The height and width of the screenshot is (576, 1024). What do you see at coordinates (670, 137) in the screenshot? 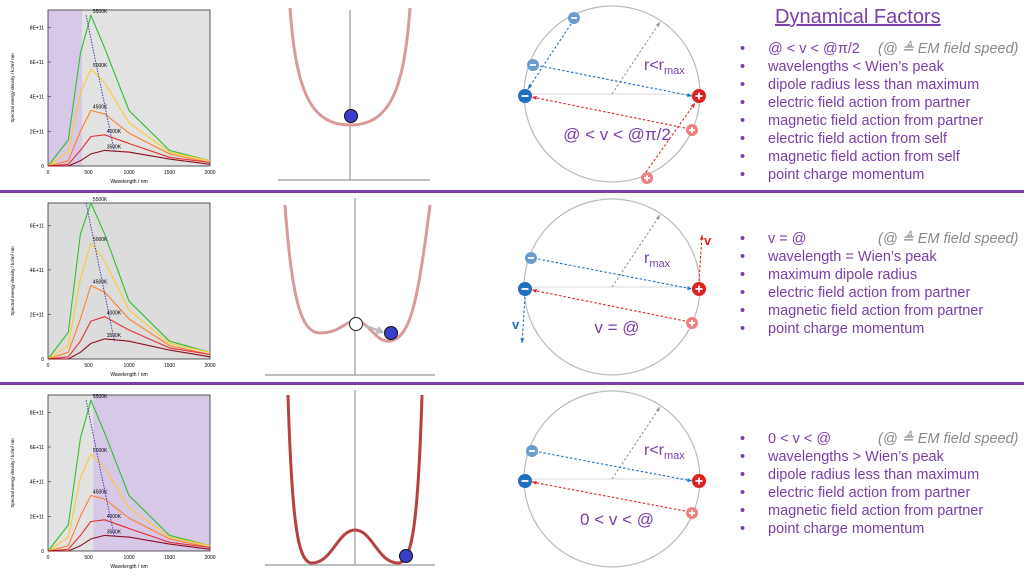
I see `motion-arrow-red` at bounding box center [670, 137].